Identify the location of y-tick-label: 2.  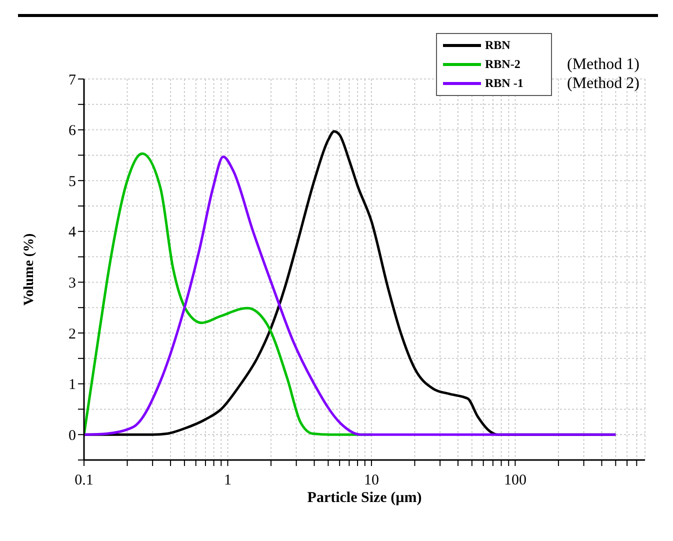
(72, 334).